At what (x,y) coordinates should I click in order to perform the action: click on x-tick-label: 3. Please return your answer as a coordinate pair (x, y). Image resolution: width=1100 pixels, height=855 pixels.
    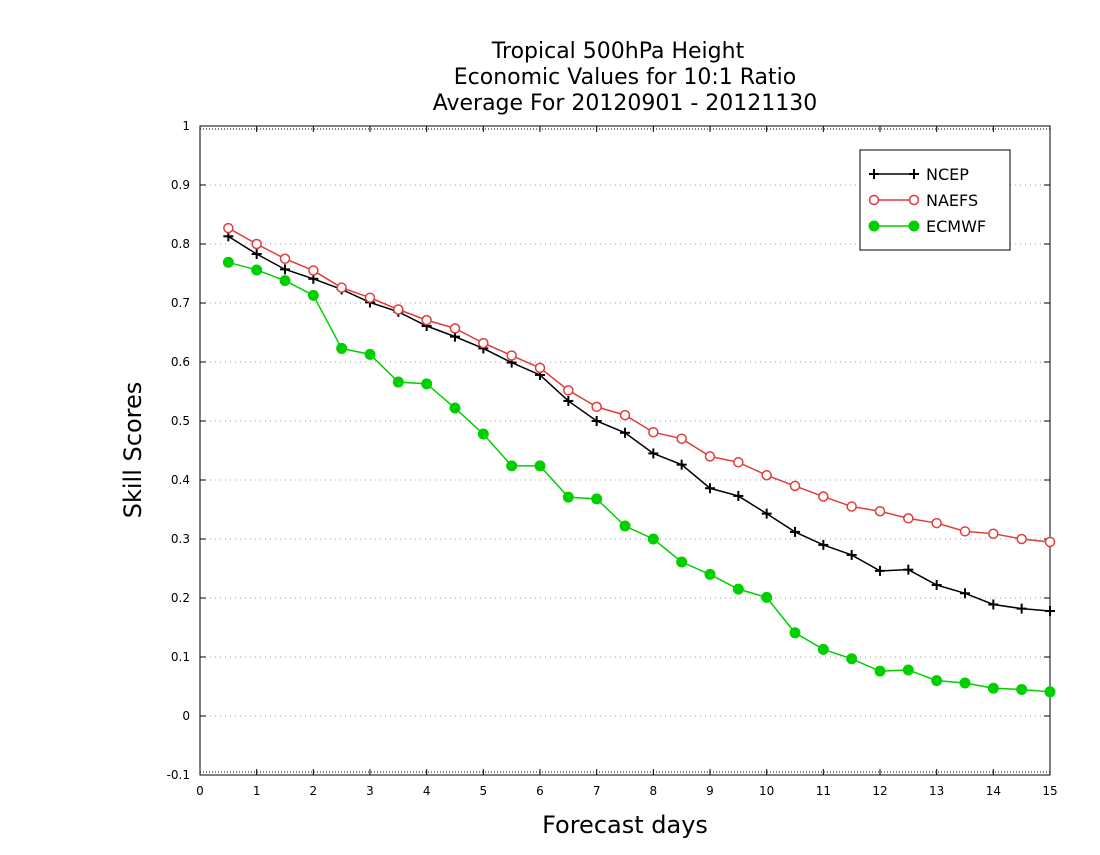
    Looking at the image, I should click on (370, 791).